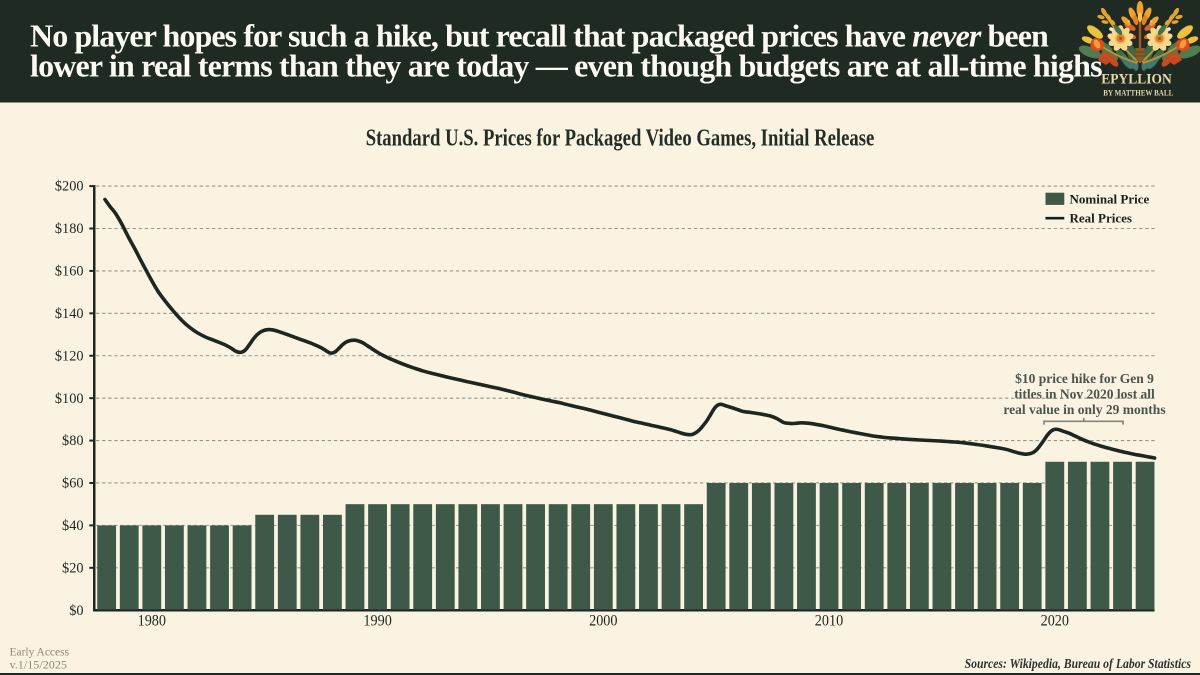 Image resolution: width=1200 pixels, height=675 pixels. I want to click on svg-text: $60, so click(72, 484).